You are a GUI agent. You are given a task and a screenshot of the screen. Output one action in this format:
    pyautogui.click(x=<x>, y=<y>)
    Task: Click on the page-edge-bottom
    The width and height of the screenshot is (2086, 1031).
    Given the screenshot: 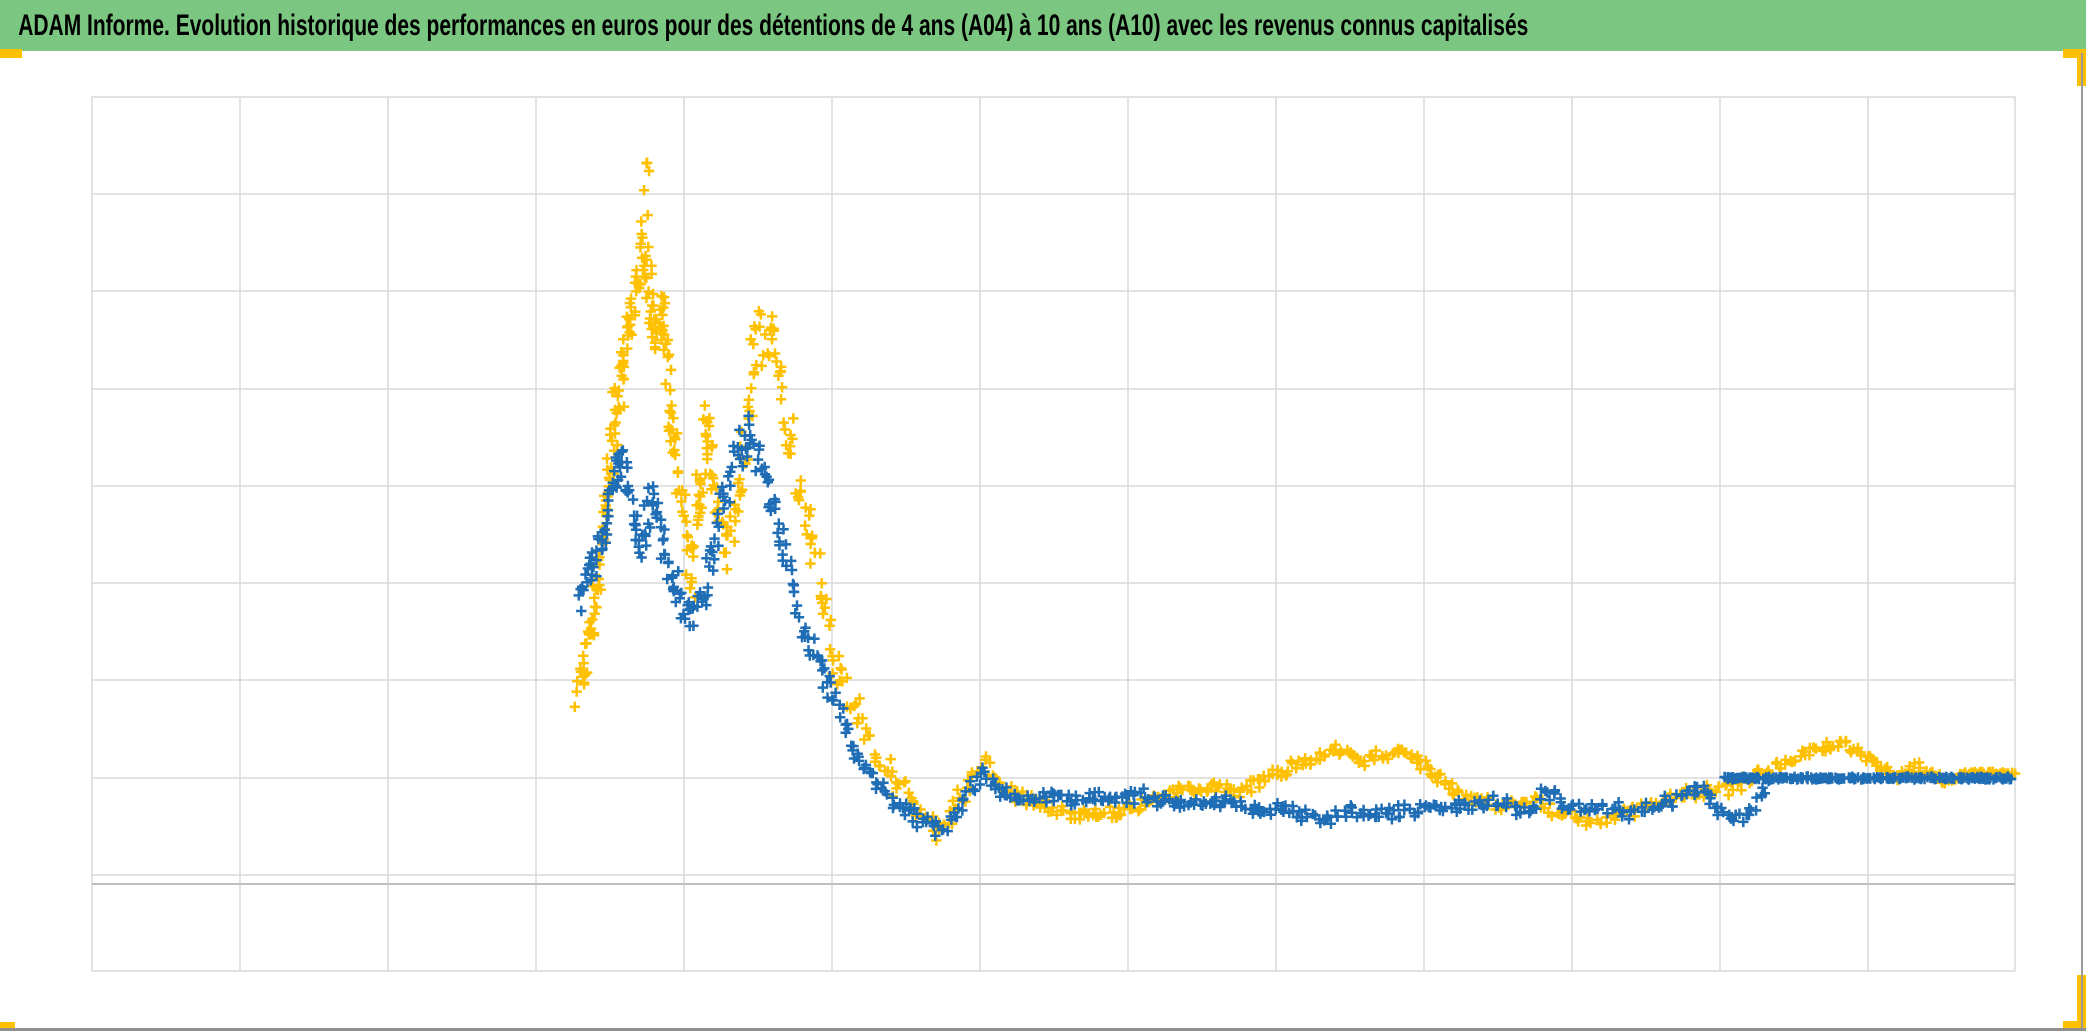 What is the action you would take?
    pyautogui.click(x=1043, y=1029)
    